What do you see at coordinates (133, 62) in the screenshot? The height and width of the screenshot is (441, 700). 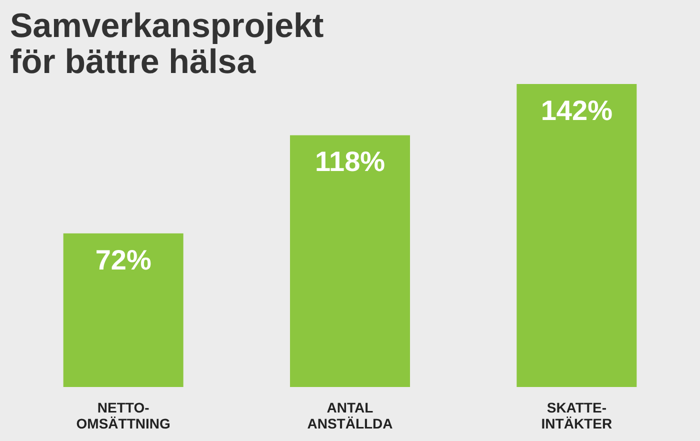 I see `text: för bättre hälsa` at bounding box center [133, 62].